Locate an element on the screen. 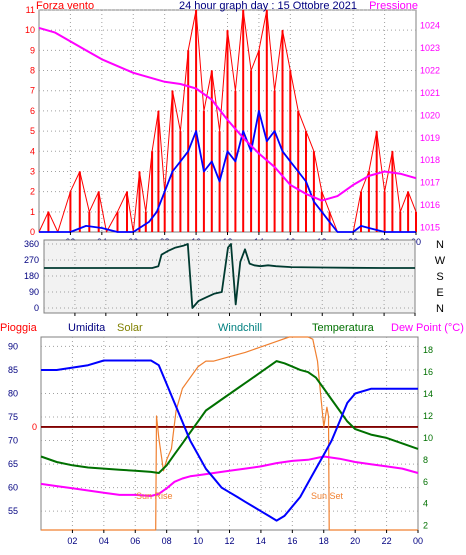 Image resolution: width=466 pixels, height=555 pixels. legend-umidita: Umidita is located at coordinates (87, 328).